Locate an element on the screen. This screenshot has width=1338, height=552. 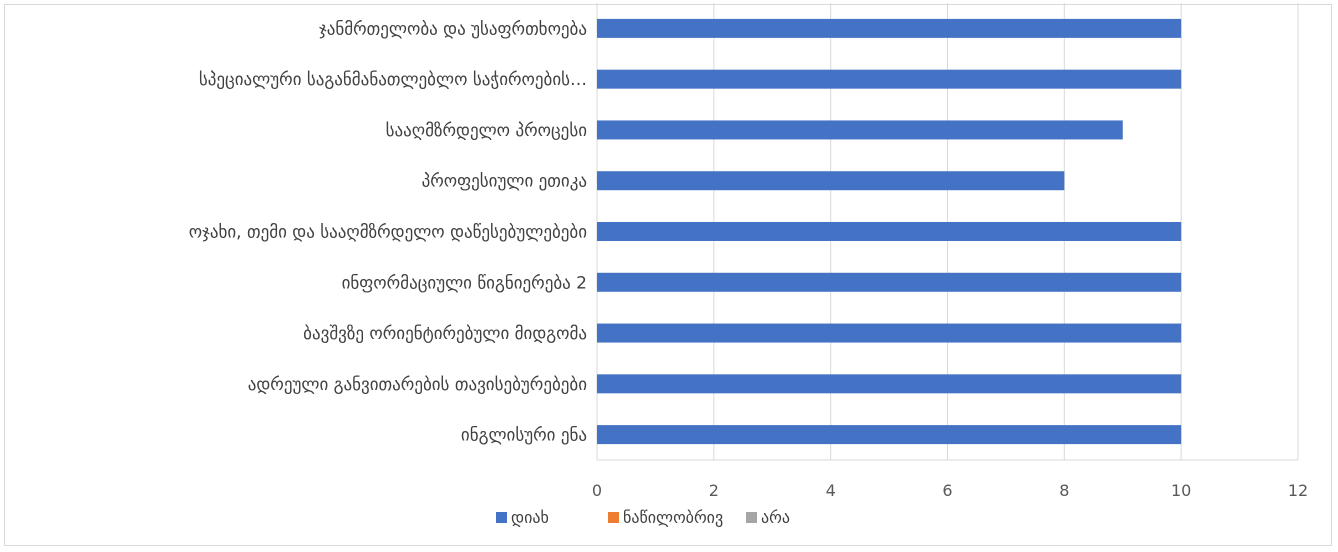
legend-label: დიახ is located at coordinates (530, 517).